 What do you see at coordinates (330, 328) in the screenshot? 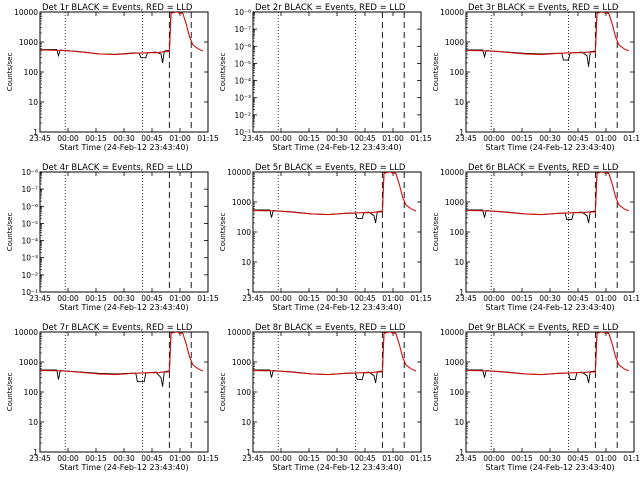
I see `panel-title: Det 8r BLACK = Events, RED = LLD` at bounding box center [330, 328].